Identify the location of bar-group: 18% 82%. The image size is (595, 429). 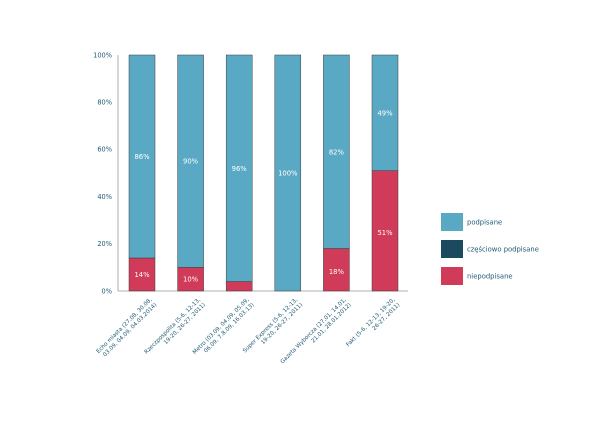
(336, 173).